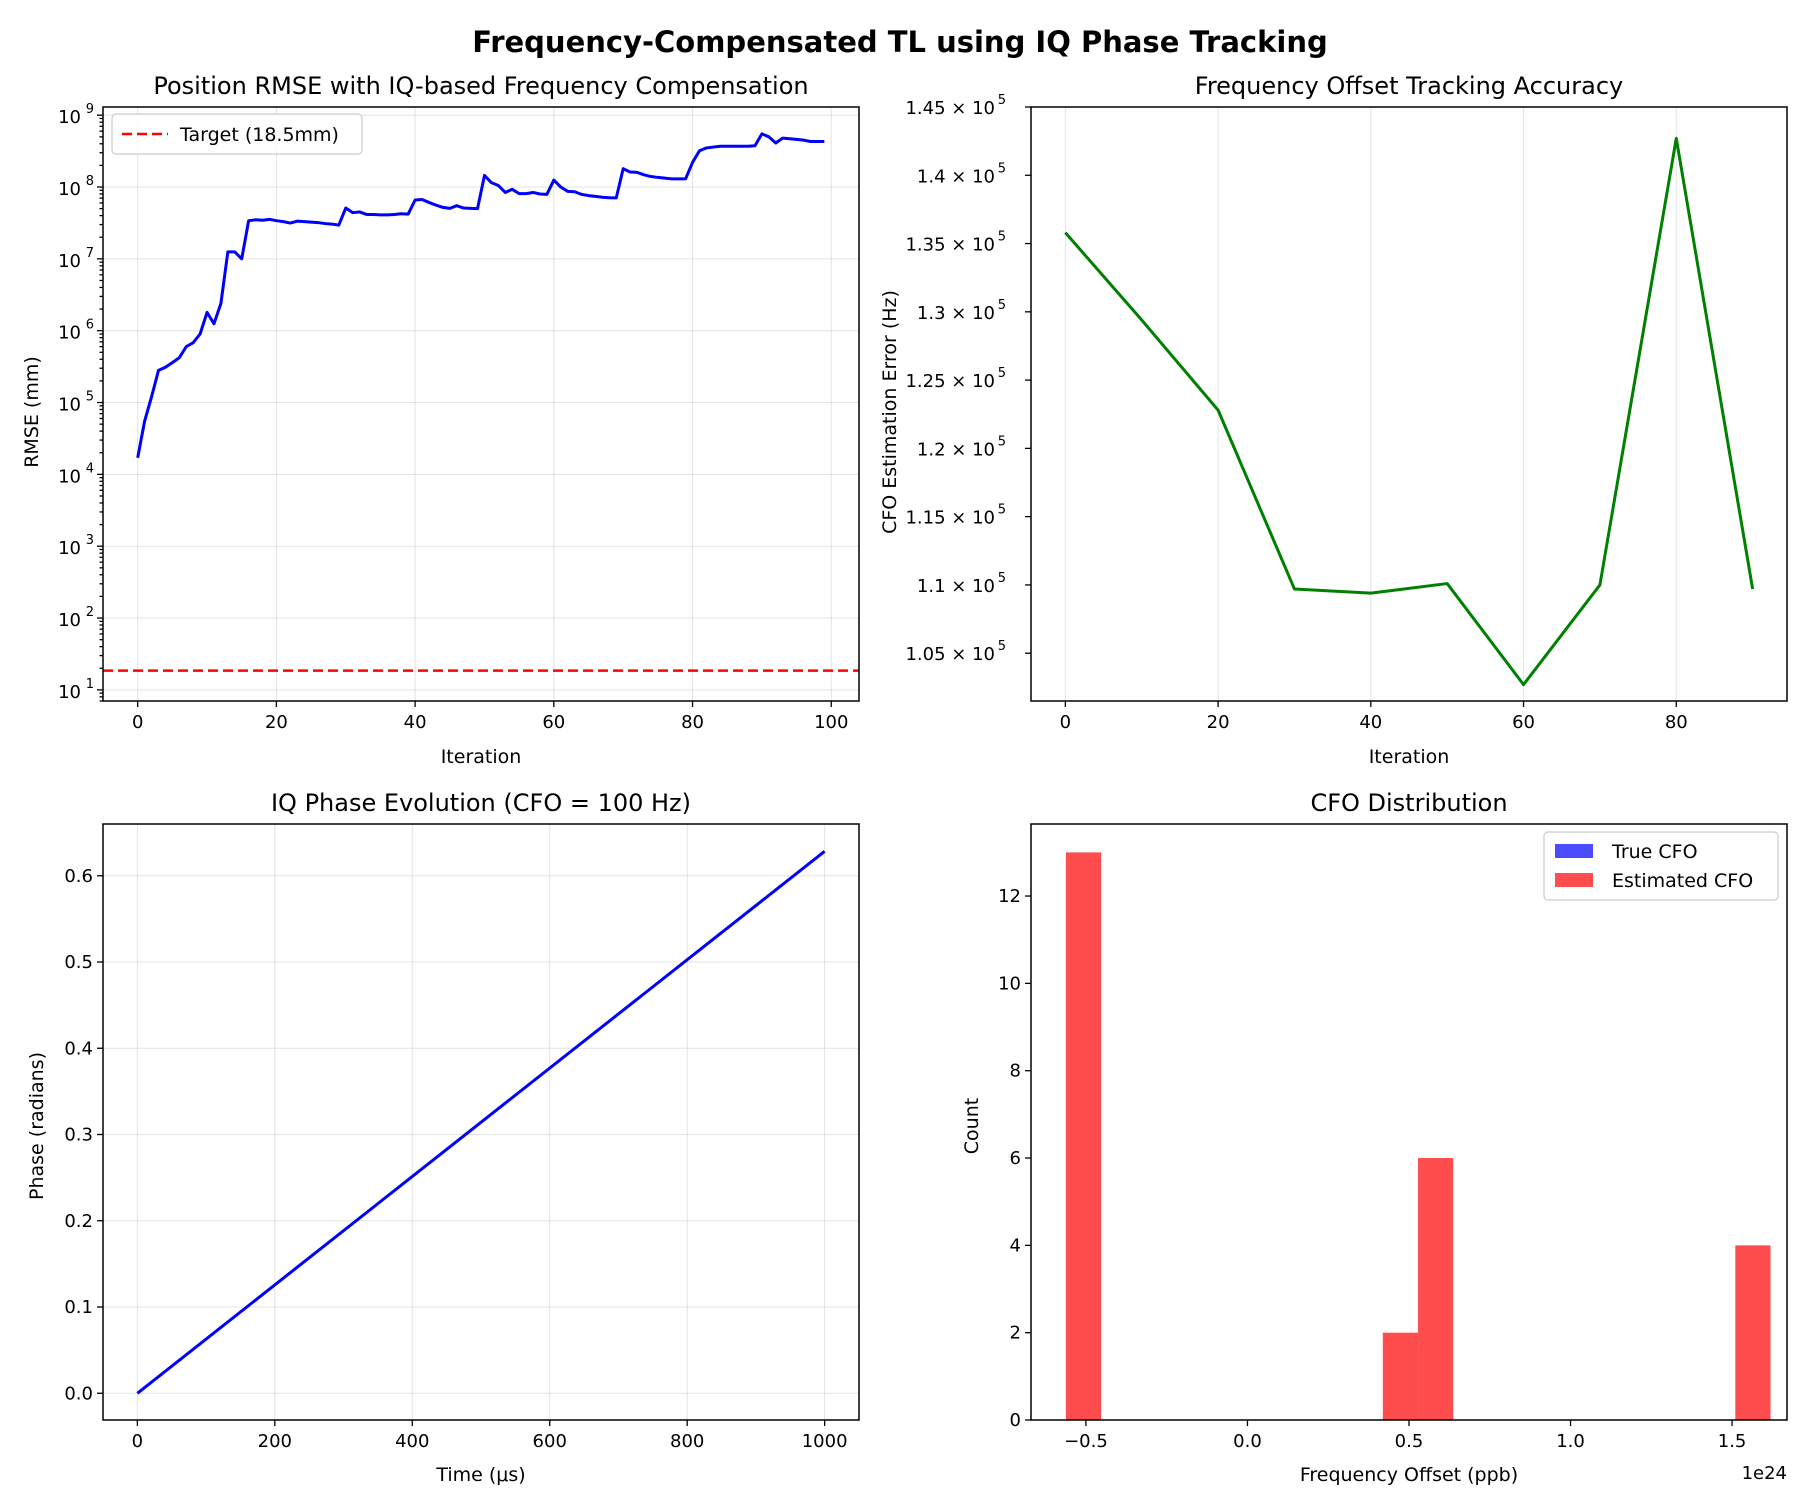 The width and height of the screenshot is (1800, 1500). Describe the element at coordinates (550, 1441) in the screenshot. I see `iq-phase-x-tick-label: 600` at that location.